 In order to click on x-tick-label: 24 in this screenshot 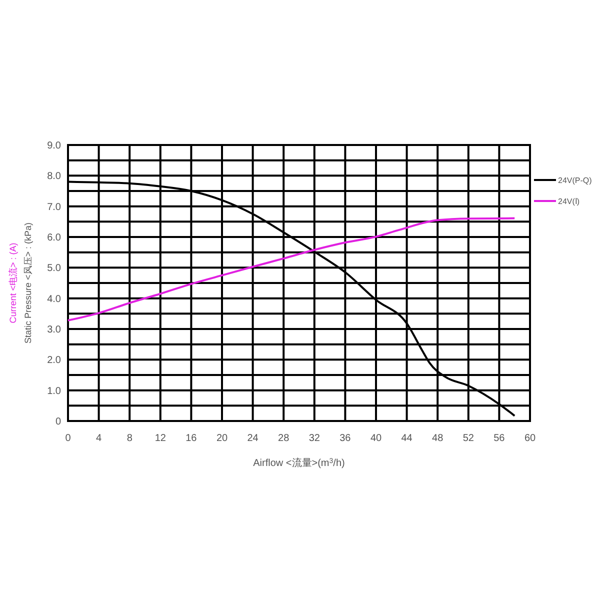, I will do `click(253, 438)`.